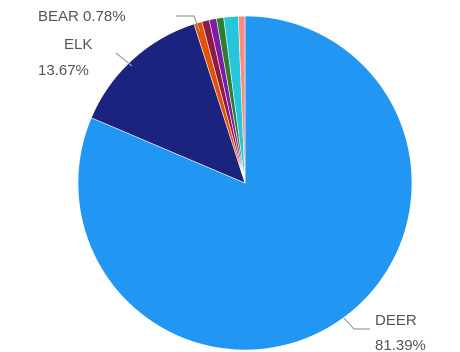 The width and height of the screenshot is (460, 352). I want to click on data-label-bear-line-1: BEAR 0.78%, so click(82, 16).